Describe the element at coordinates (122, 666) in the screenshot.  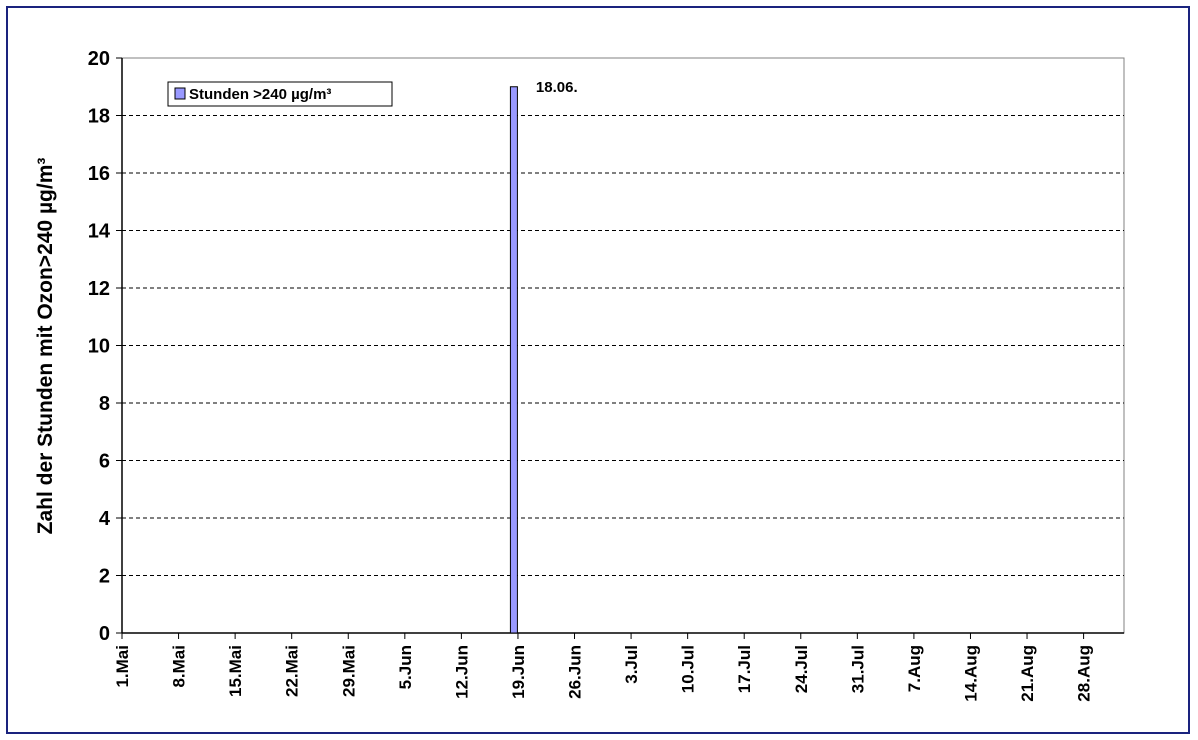
I see `x-tick-label: 1.Mai` at that location.